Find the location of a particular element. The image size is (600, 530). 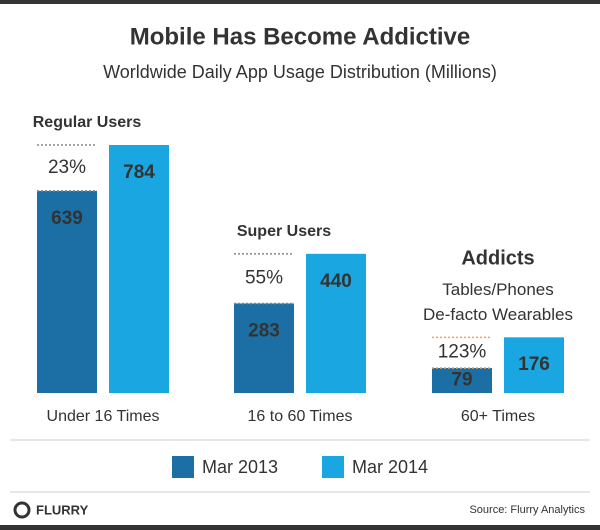

data-label: 176 is located at coordinates (534, 364).